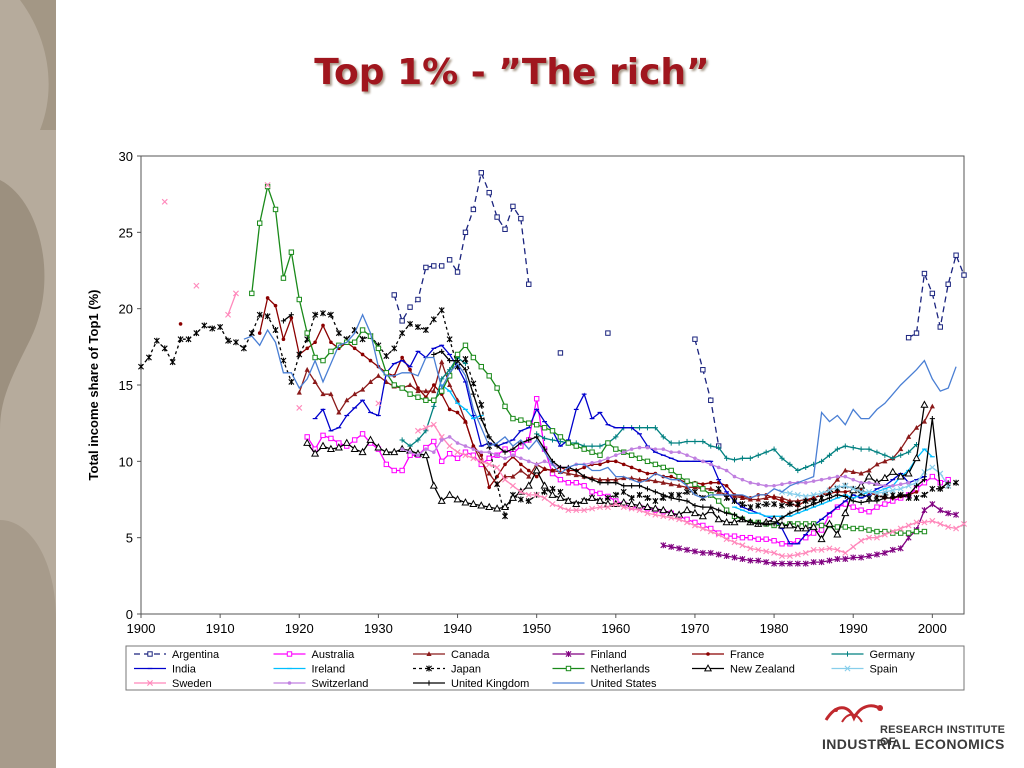  I want to click on legend-label: India, so click(184, 670).